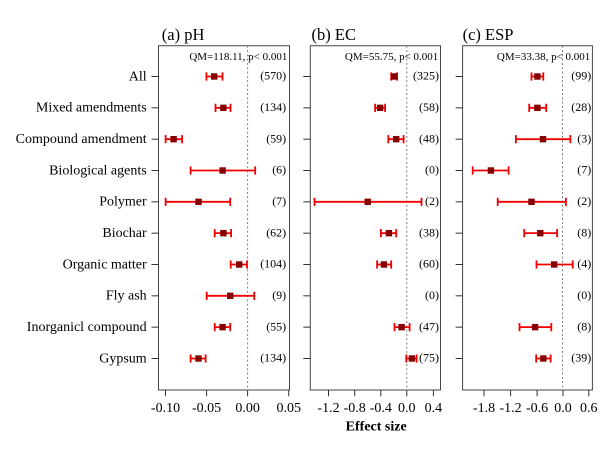  What do you see at coordinates (165, 408) in the screenshot?
I see `svg-text: -0.10` at bounding box center [165, 408].